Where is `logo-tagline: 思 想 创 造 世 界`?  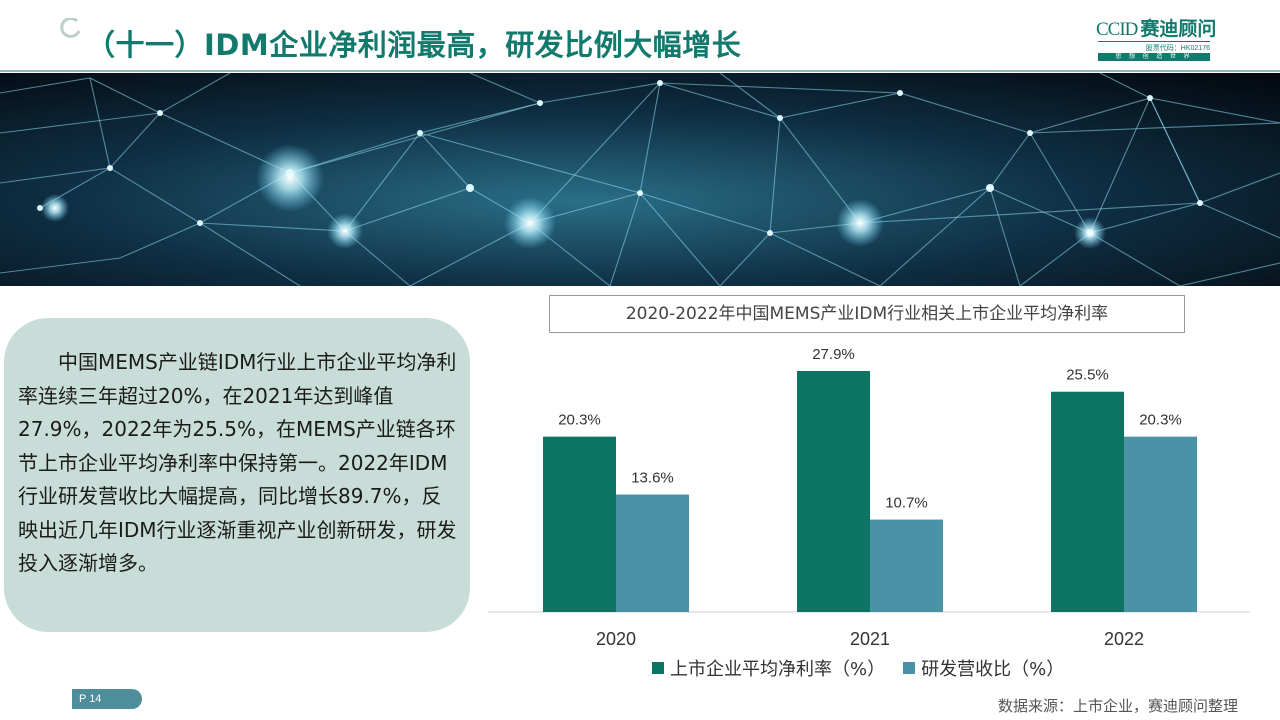
logo-tagline: 思 想 创 造 世 界 is located at coordinates (1154, 57).